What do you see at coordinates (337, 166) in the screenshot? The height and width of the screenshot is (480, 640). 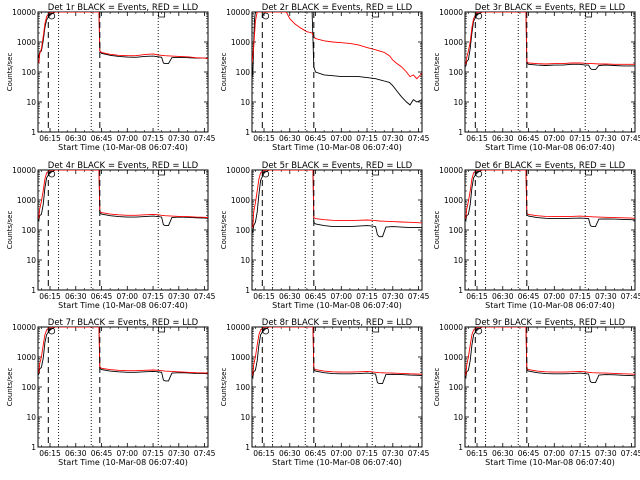 I see `panel-title: Det 5r BLACK = Events, RED = LLD` at bounding box center [337, 166].